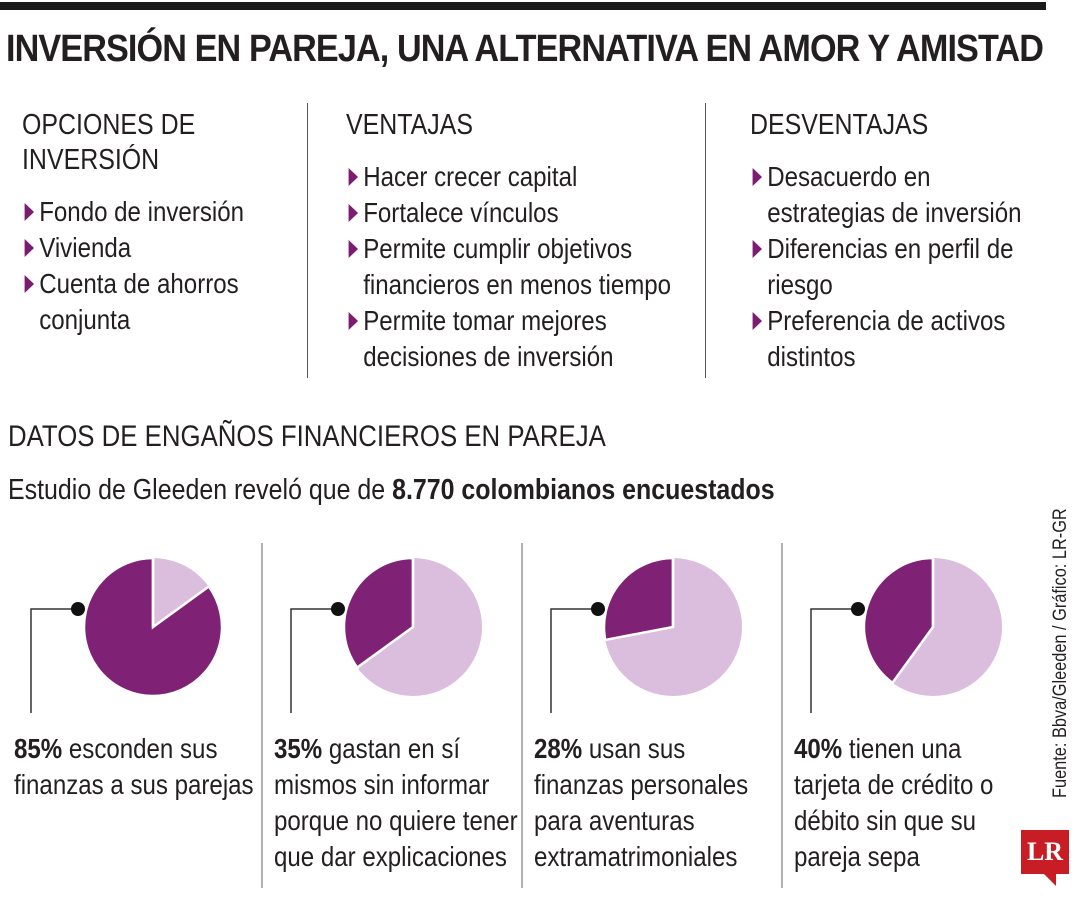 The height and width of the screenshot is (900, 1080). Describe the element at coordinates (634, 748) in the screenshot. I see `pie-caption-text: usan sus` at that location.